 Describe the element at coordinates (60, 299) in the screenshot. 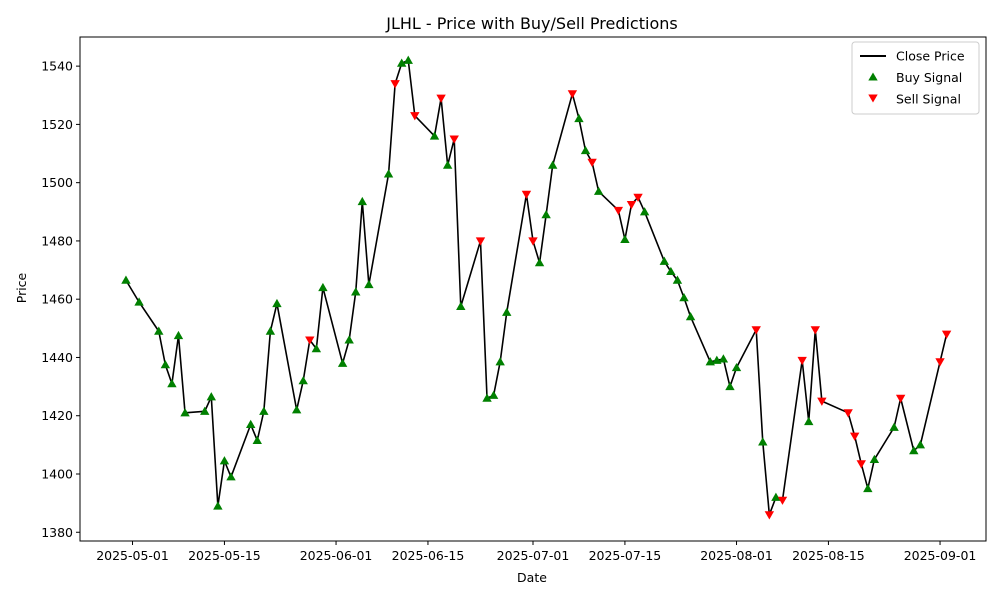

I see `y-axis: 1380 1400 1420 1440 1460 1480 1500 1520 1540` at that location.